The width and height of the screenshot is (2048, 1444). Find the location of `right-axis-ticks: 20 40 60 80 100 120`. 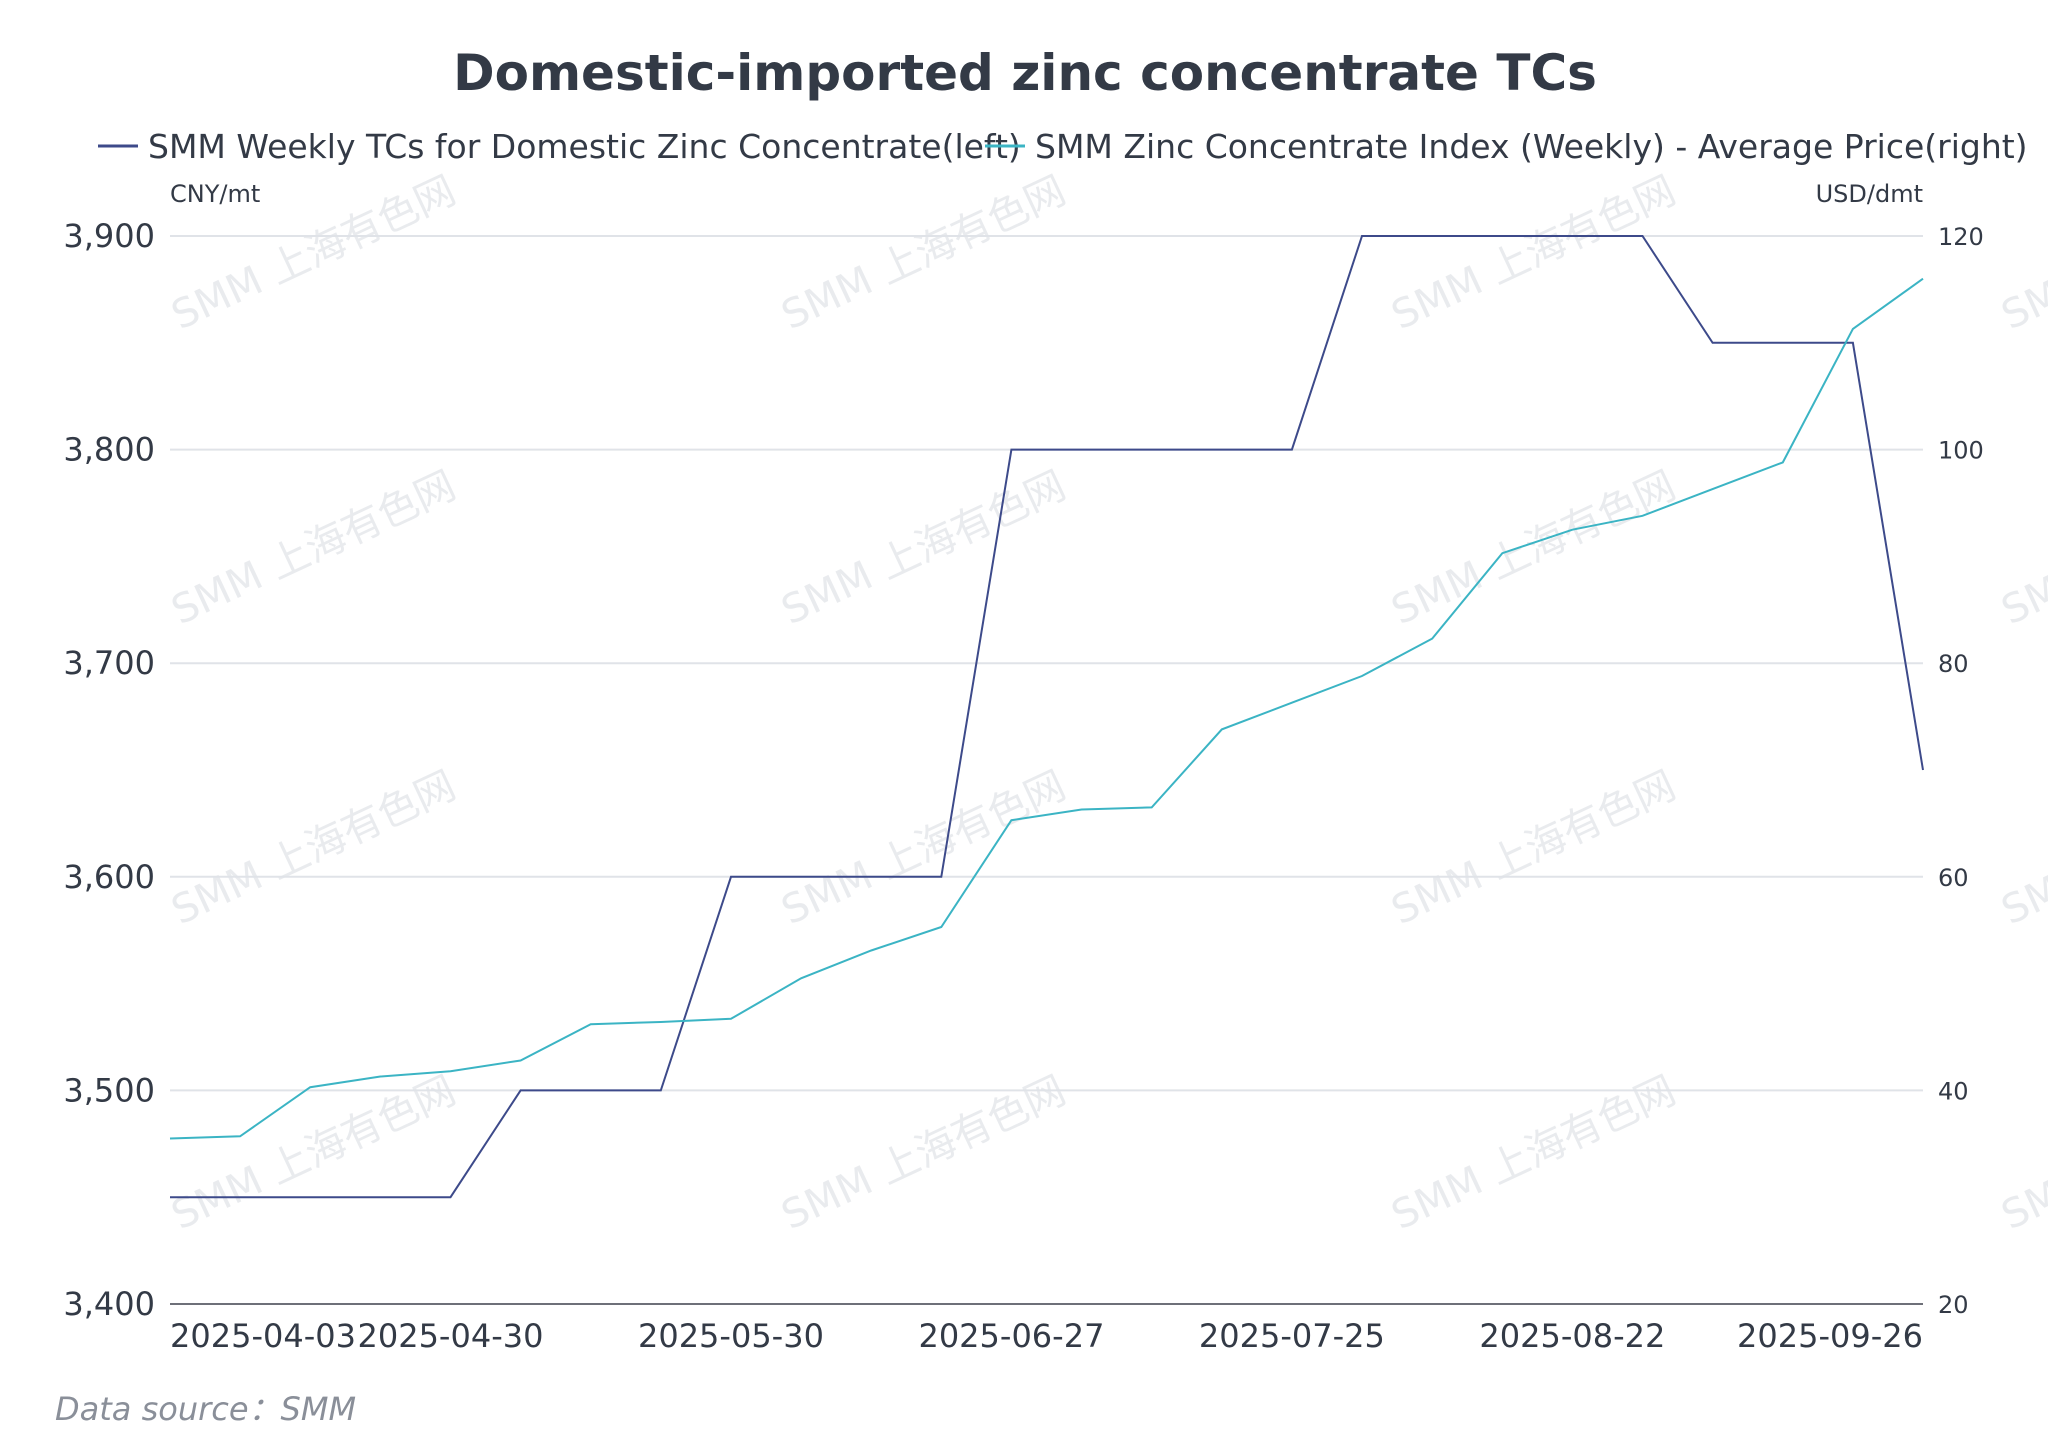

right-axis-ticks: 20 40 60 80 100 120 is located at coordinates (1961, 771).